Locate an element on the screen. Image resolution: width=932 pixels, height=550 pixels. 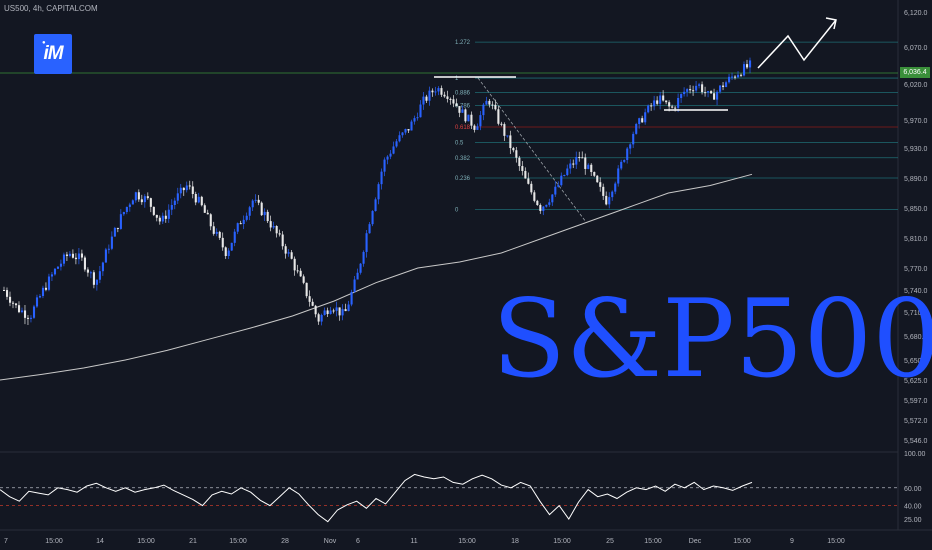
time-tick-label: 15:00 is located at coordinates (54, 541).